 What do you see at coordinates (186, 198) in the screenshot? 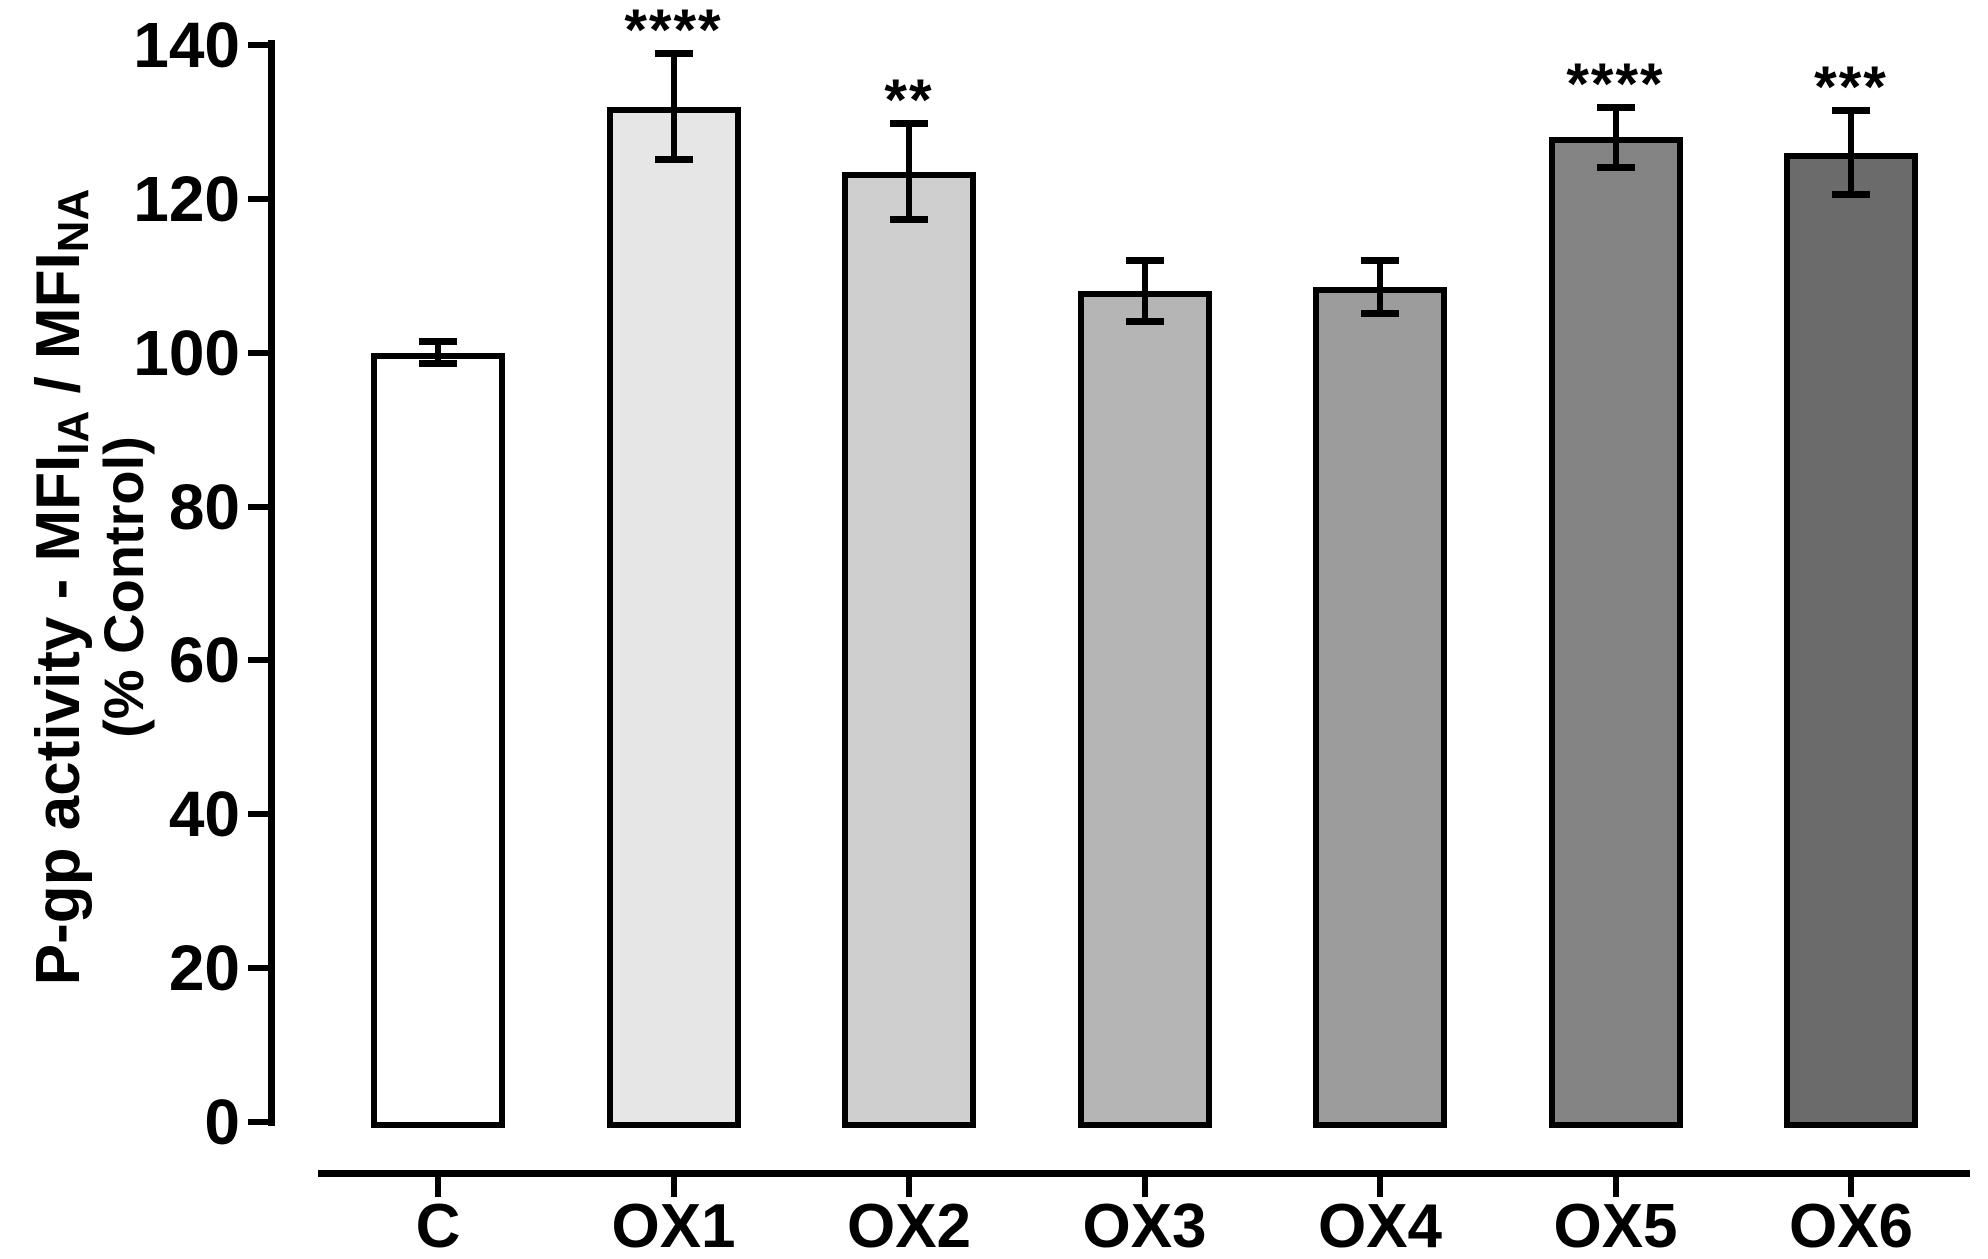
I see `y-tick-label: 120` at bounding box center [186, 198].